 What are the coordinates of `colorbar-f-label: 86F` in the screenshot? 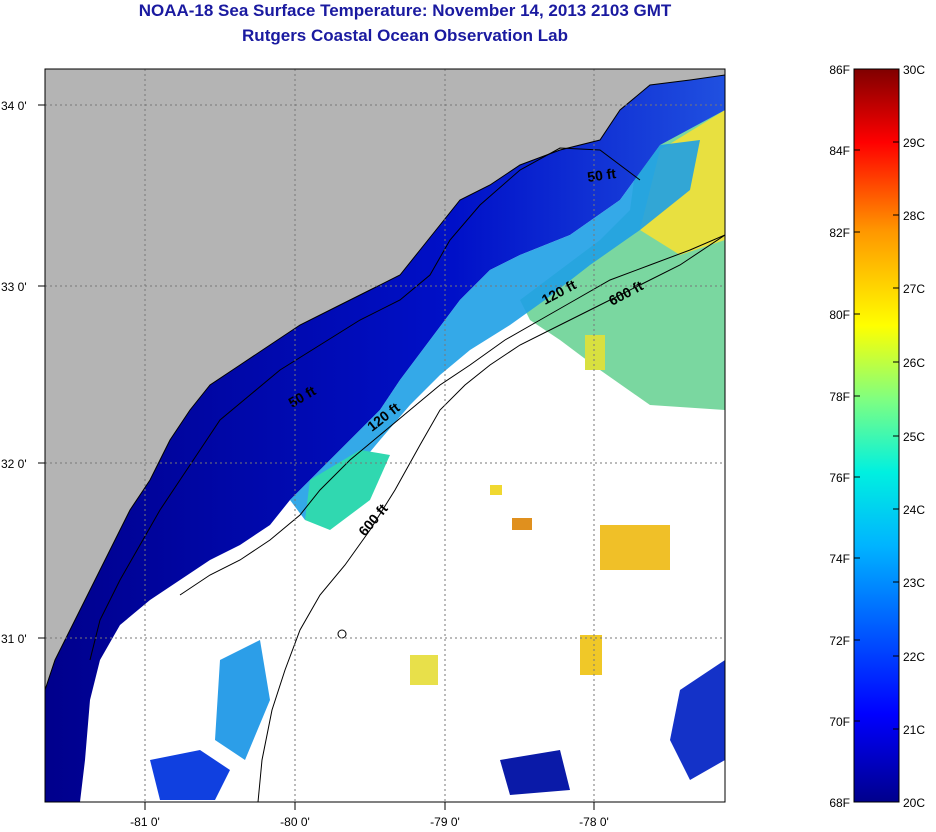 It's located at (839, 70).